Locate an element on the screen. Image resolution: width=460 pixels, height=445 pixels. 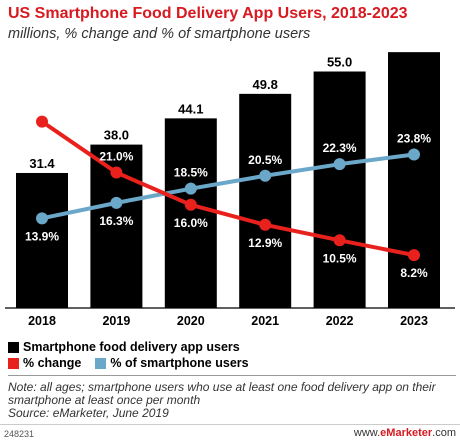
change-point-2020 is located at coordinates (190, 204).